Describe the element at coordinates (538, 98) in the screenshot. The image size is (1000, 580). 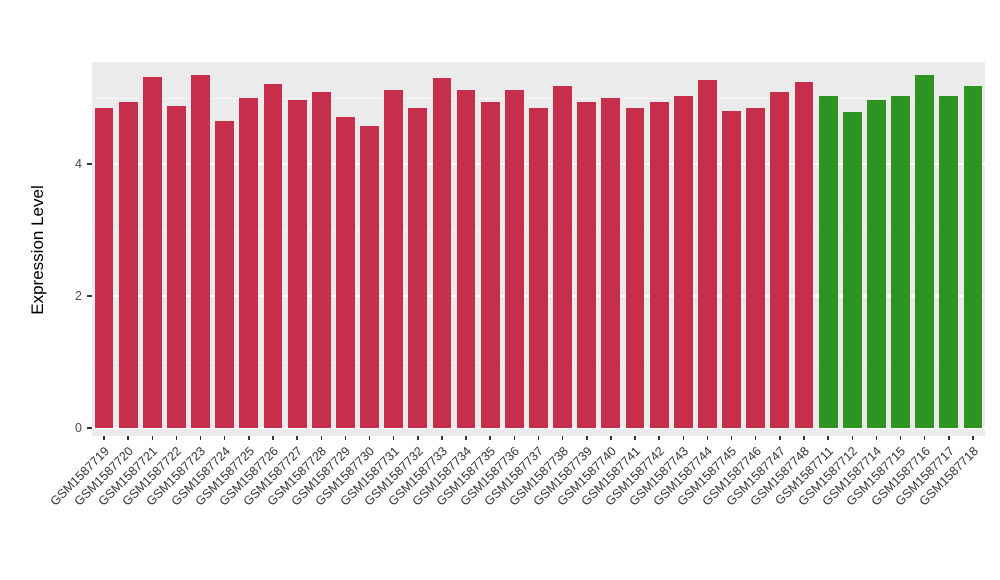
I see `gridline-minor` at that location.